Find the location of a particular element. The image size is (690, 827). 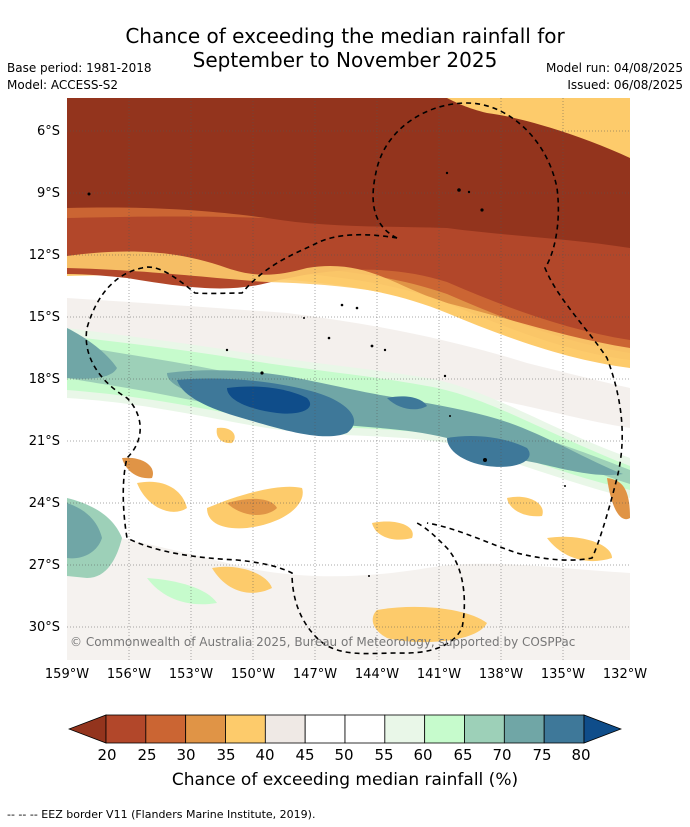

base-period: Base period: 1981-2018 is located at coordinates (79, 68).